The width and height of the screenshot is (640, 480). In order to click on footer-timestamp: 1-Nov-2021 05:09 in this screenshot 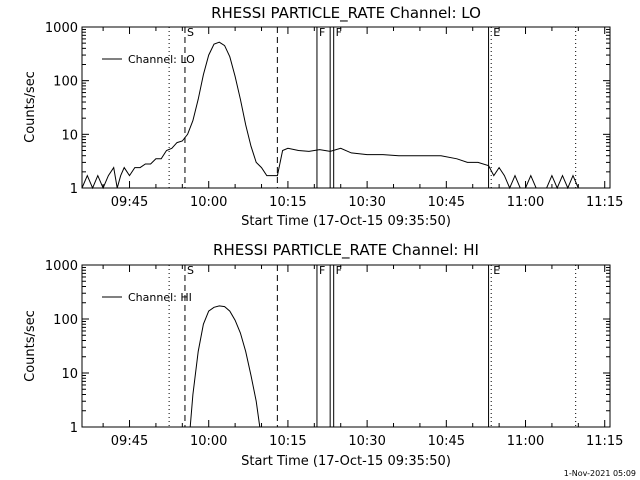, I will do `click(600, 473)`.